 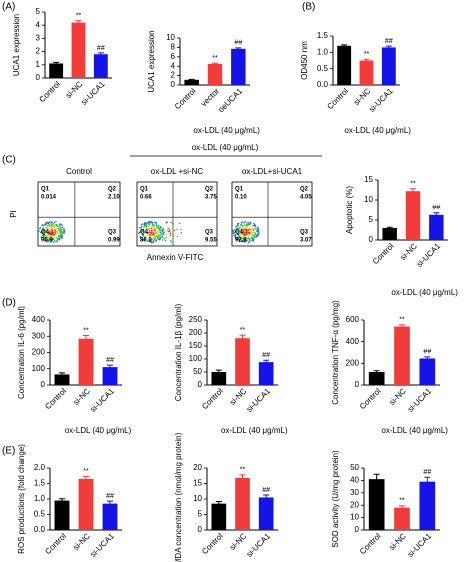 What do you see at coordinates (21, 352) in the screenshot?
I see `y-axis-label: Concentration IL-6 (pg/ml)` at bounding box center [21, 352].